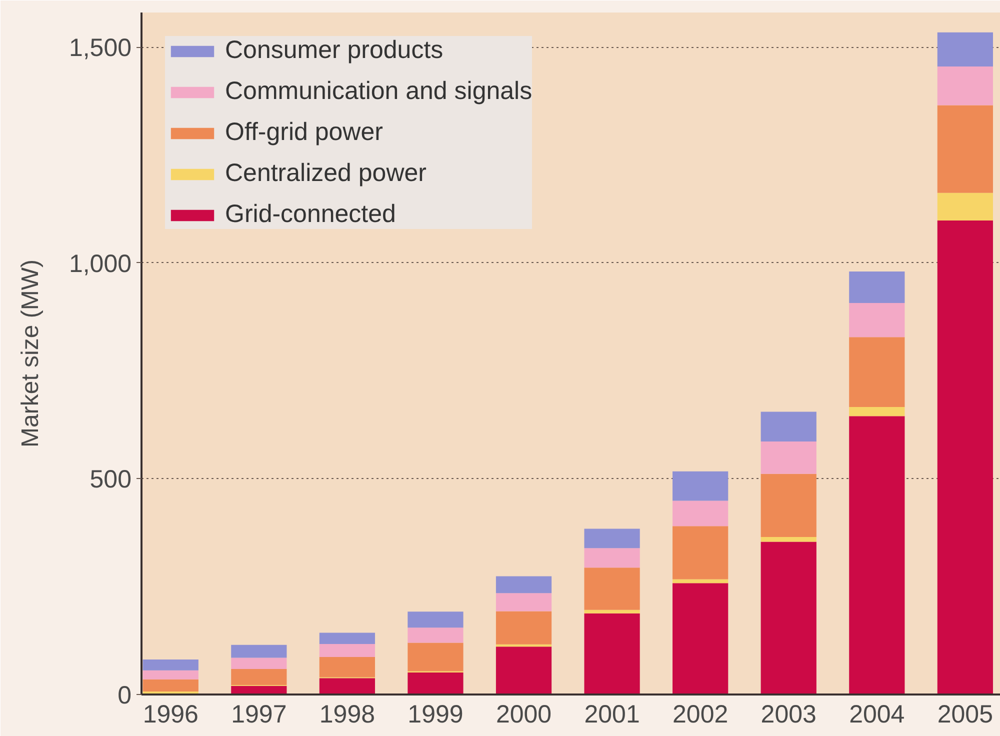  I want to click on x-tick-label: 2003, so click(788, 714).